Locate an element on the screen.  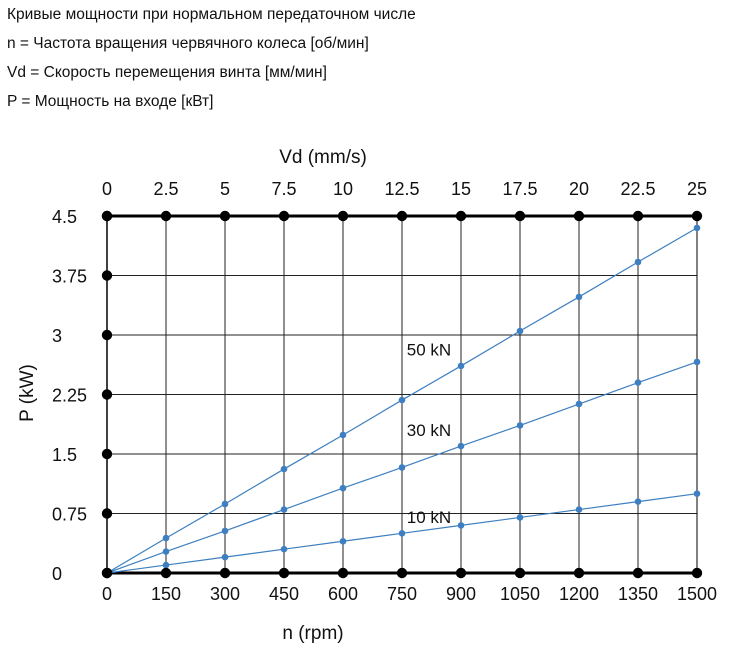
x2-tick-label-2: 5 is located at coordinates (225, 189).